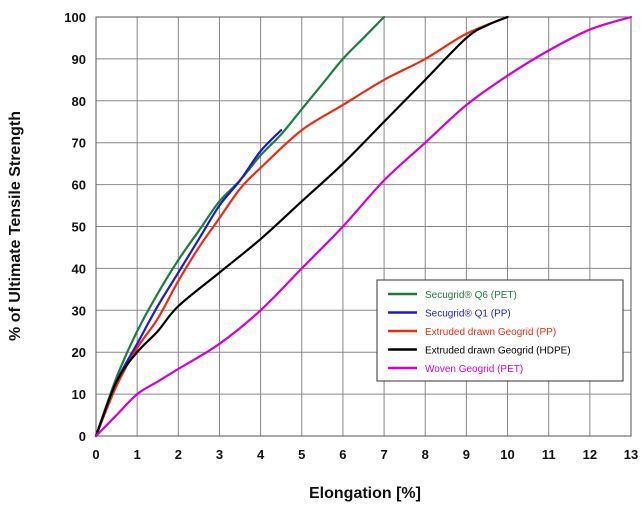 The width and height of the screenshot is (641, 507). I want to click on y-tick-label: 40, so click(79, 268).